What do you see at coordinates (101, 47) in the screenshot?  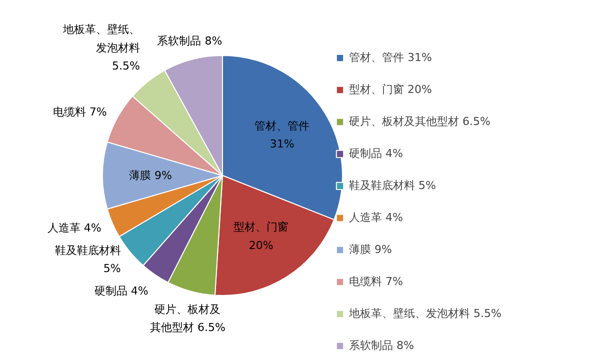 I see `data-label: 地板革、壁纸、发泡材料 5.5%` at bounding box center [101, 47].